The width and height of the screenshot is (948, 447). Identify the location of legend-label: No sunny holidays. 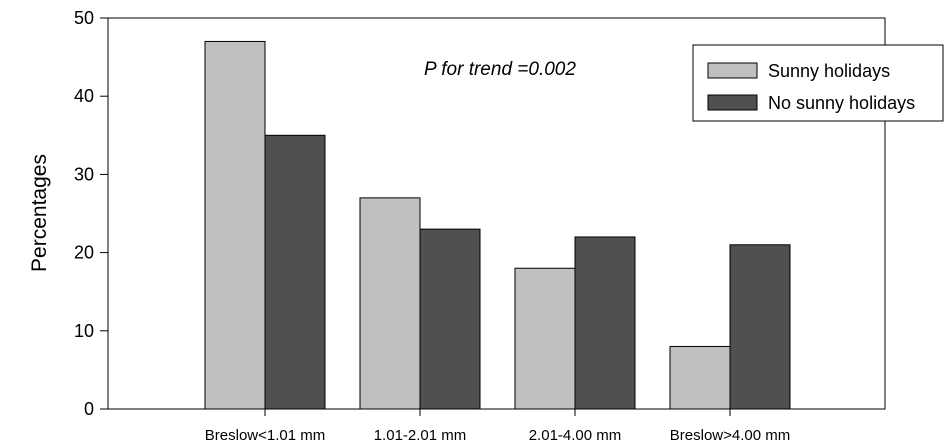
(841, 103).